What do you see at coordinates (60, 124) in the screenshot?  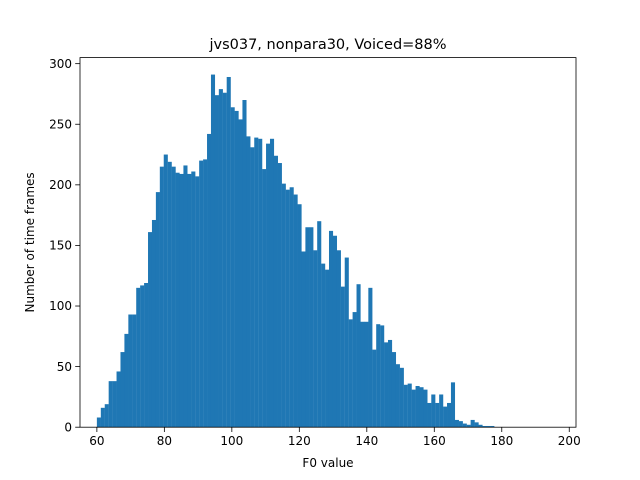 I see `y-tick-label: 250` at bounding box center [60, 124].